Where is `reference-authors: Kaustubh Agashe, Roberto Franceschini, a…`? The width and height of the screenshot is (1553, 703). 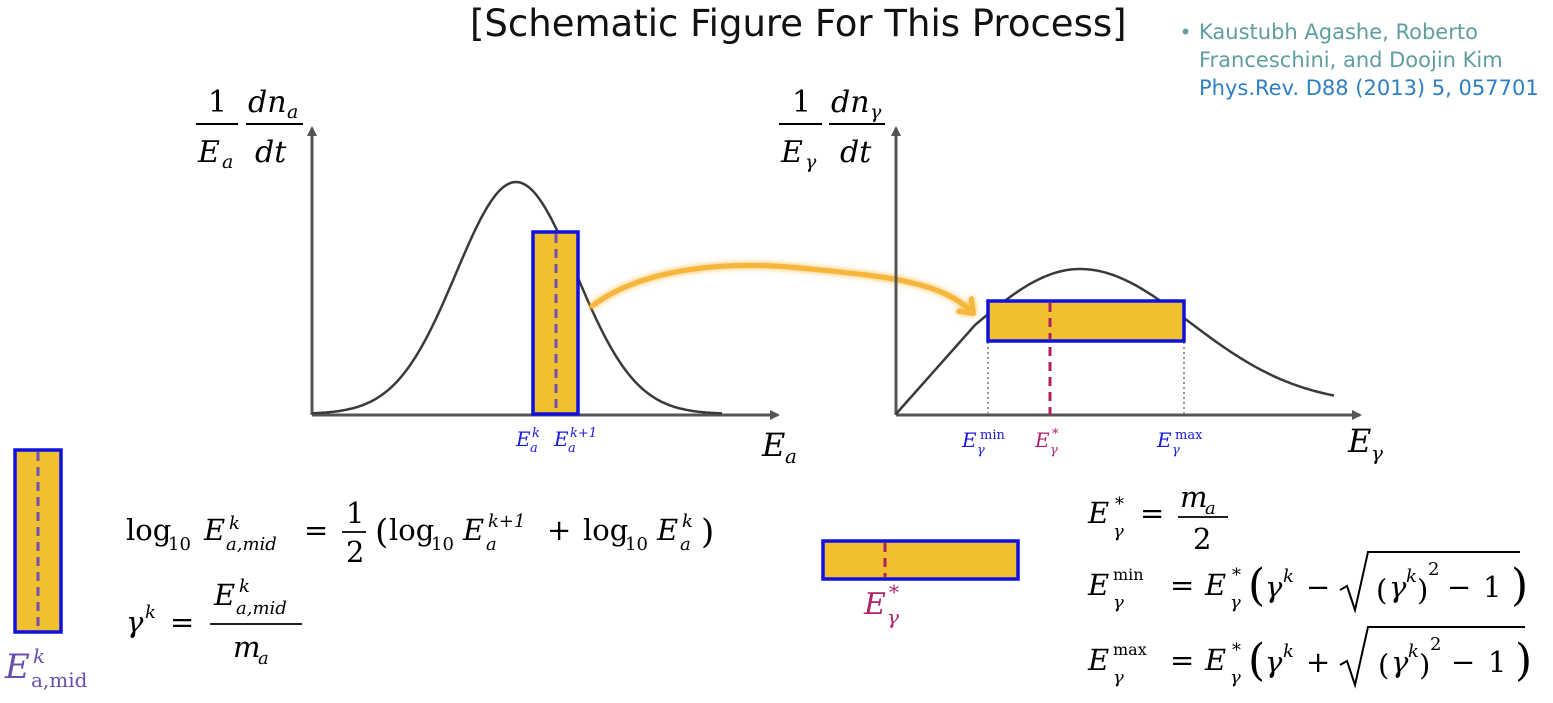 reference-authors: Kaustubh Agashe, Roberto Franceschini, a… is located at coordinates (1351, 46).